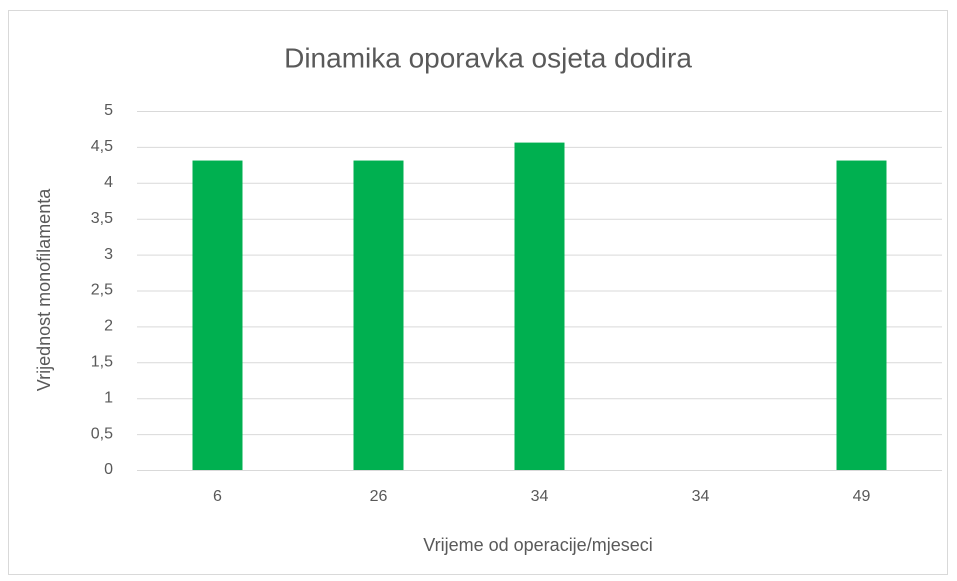 Image resolution: width=957 pixels, height=581 pixels. What do you see at coordinates (862, 496) in the screenshot?
I see `x-tick-label: 49` at bounding box center [862, 496].